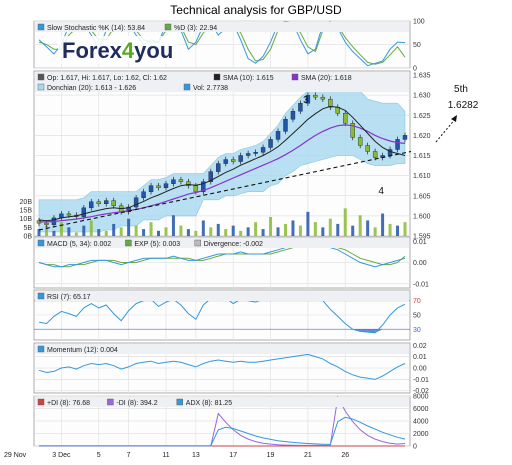 Image resolution: width=512 pixels, height=465 pixels. What do you see at coordinates (422, 176) in the screenshot?
I see `price-tick-label: 1.610` at bounding box center [422, 176].